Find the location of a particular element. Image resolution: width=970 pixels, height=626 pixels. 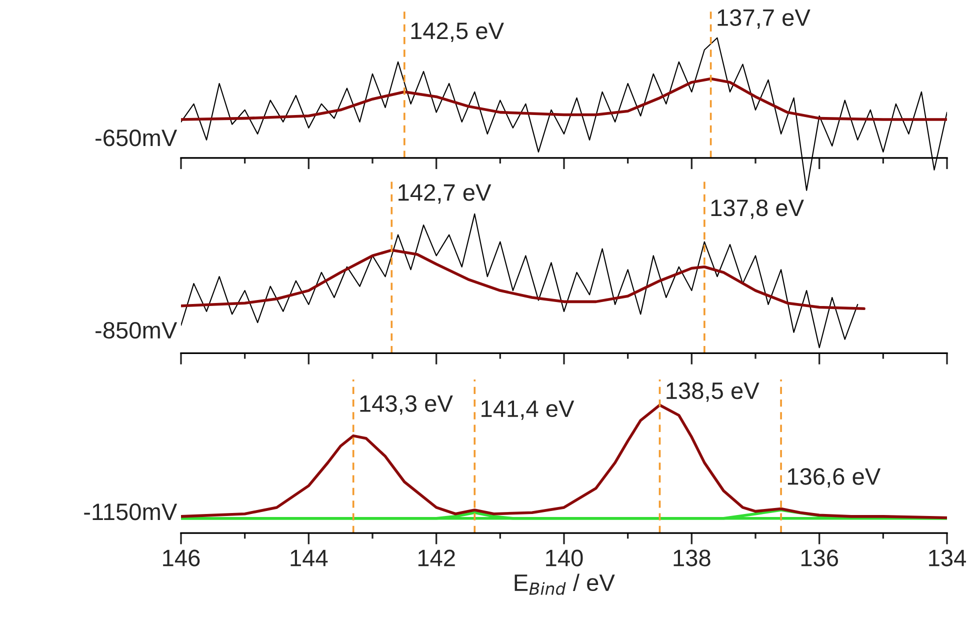

ref-line-label: 137,8 eV is located at coordinates (757, 210).